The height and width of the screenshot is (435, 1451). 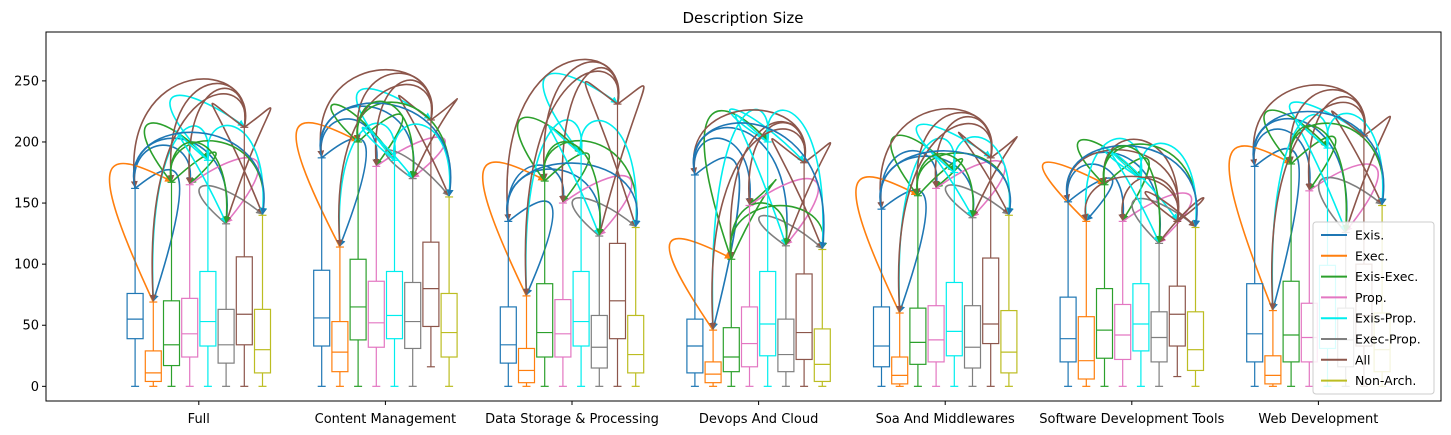 I want to click on x-tick-label: Full, so click(x=199, y=419).